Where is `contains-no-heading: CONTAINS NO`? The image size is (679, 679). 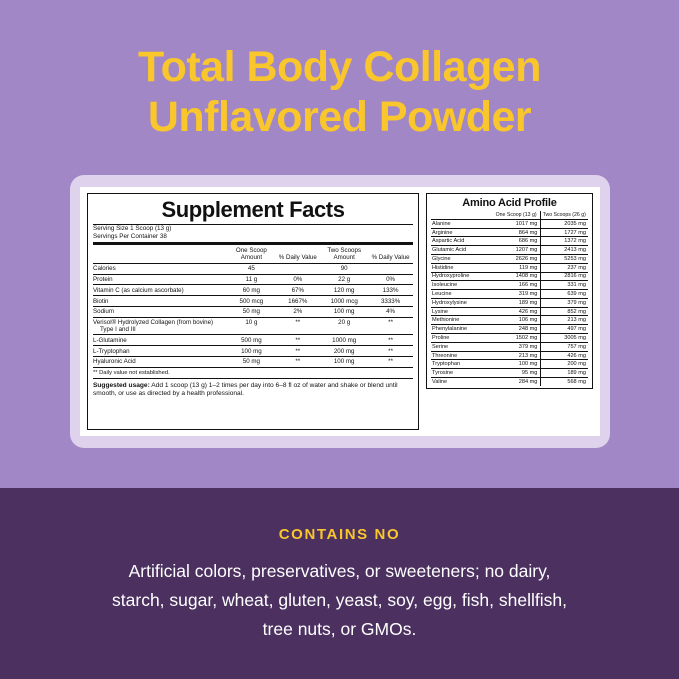
contains-no-heading: CONTAINS NO is located at coordinates (339, 534).